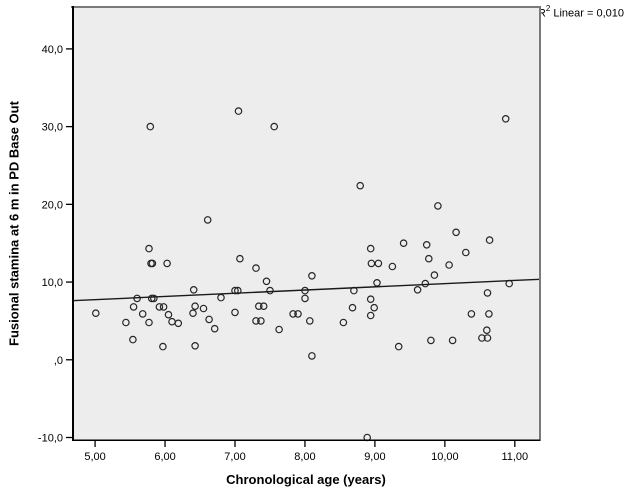  What do you see at coordinates (52, 205) in the screenshot?
I see `y-tick-label: 20,0` at bounding box center [52, 205].